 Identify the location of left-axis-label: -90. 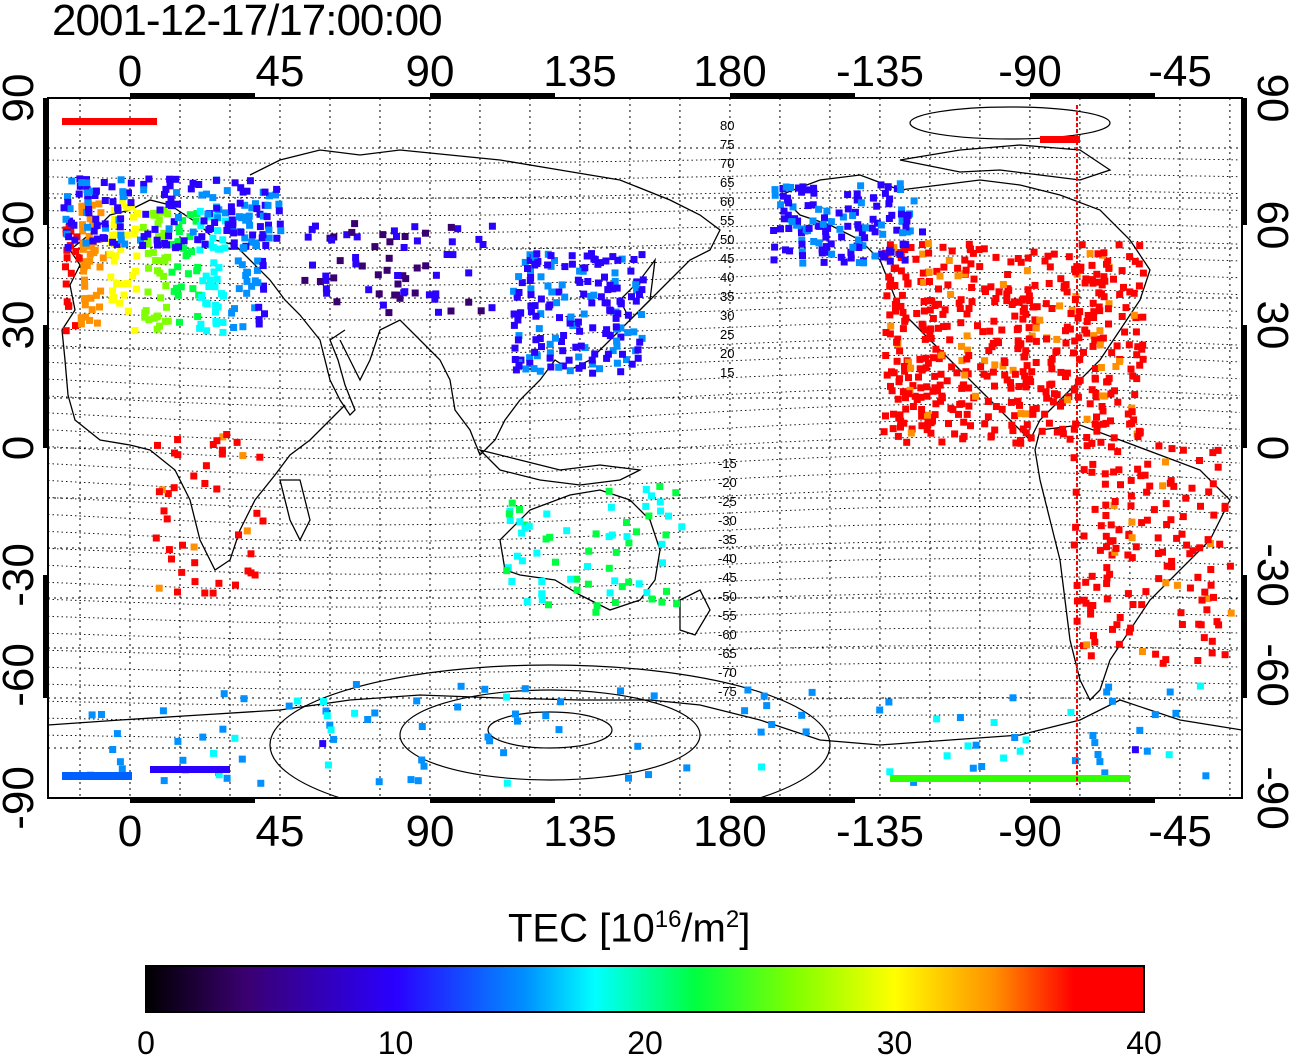
(21, 798).